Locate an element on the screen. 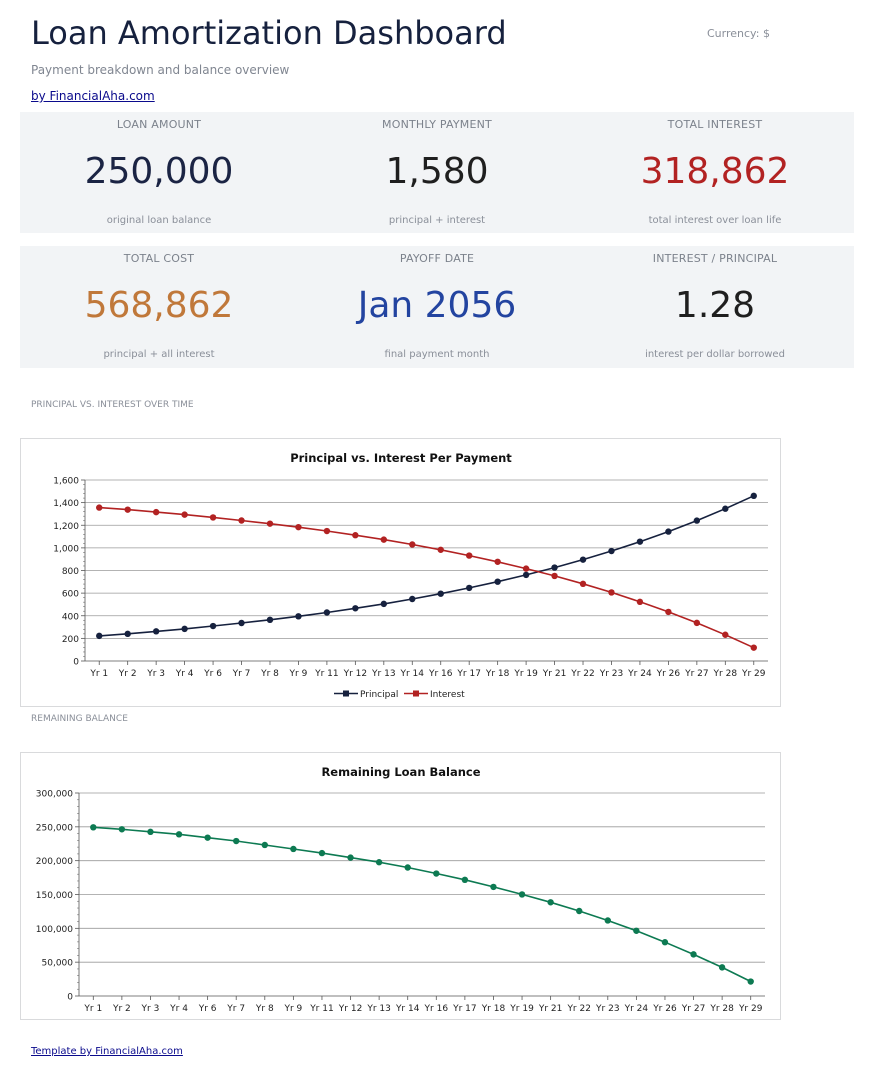  y-tick-label: 1,400 is located at coordinates (66, 504).